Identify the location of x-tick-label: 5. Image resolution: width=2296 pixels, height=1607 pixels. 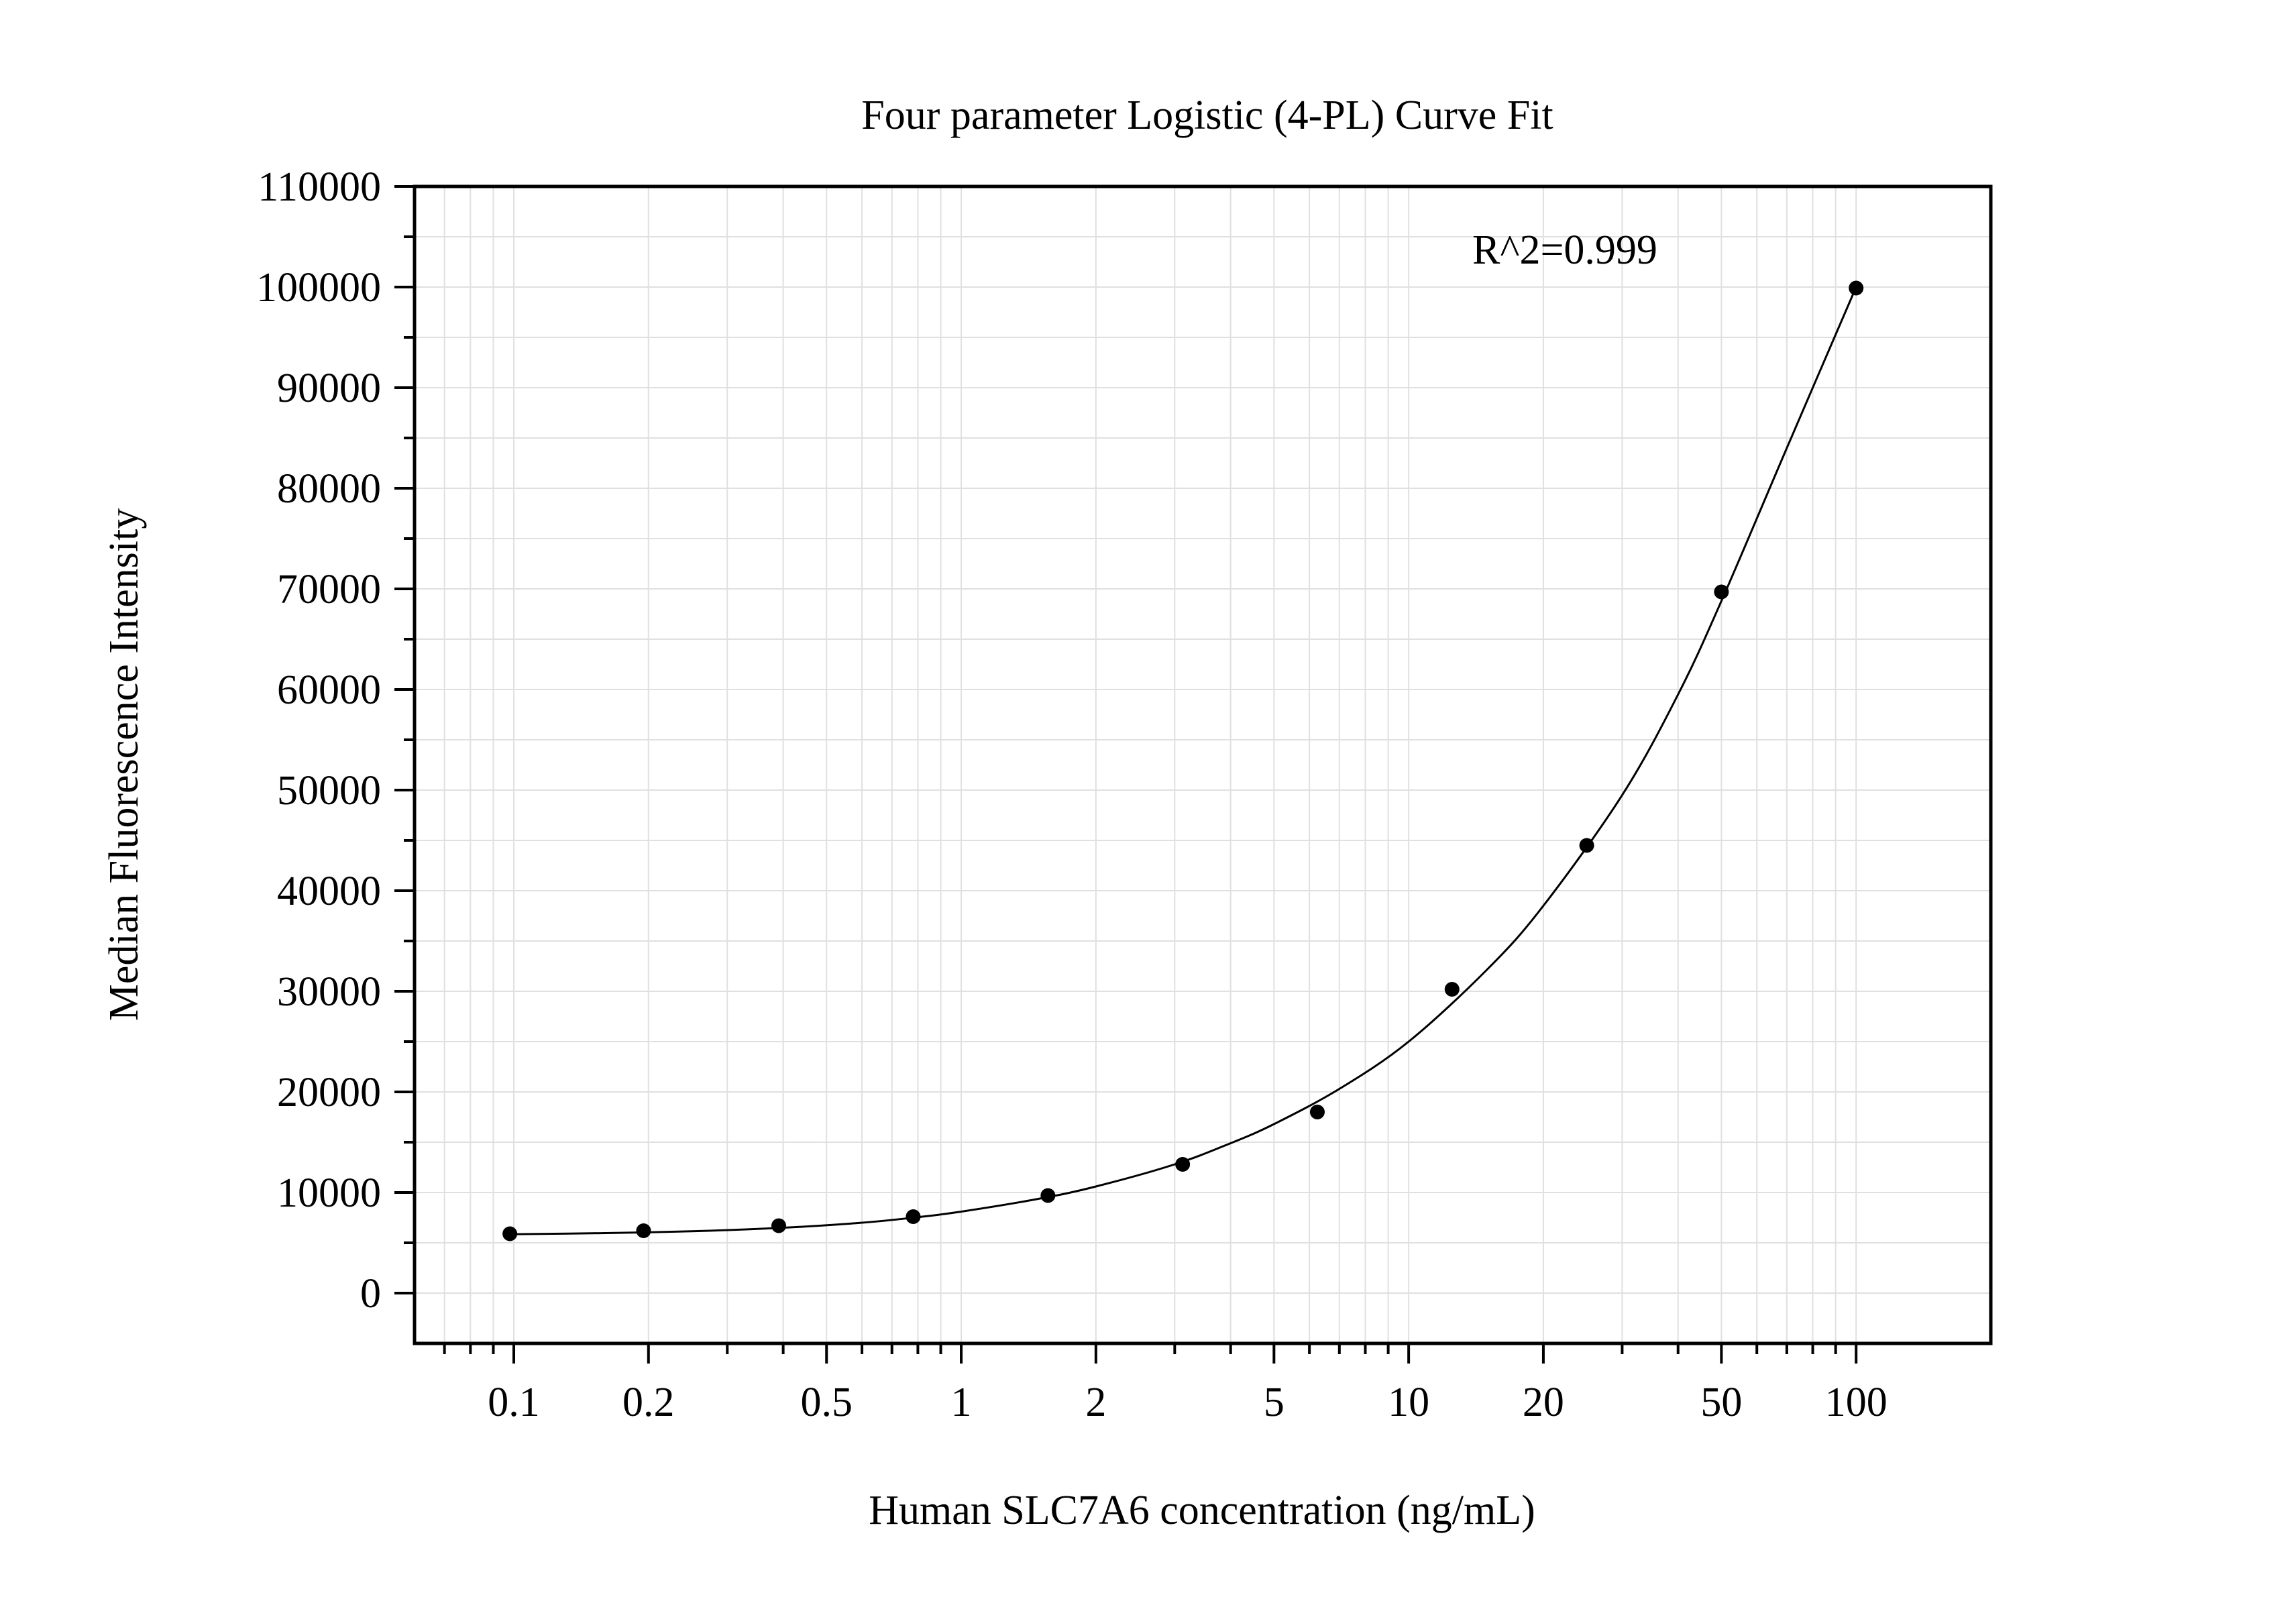
(1274, 1402).